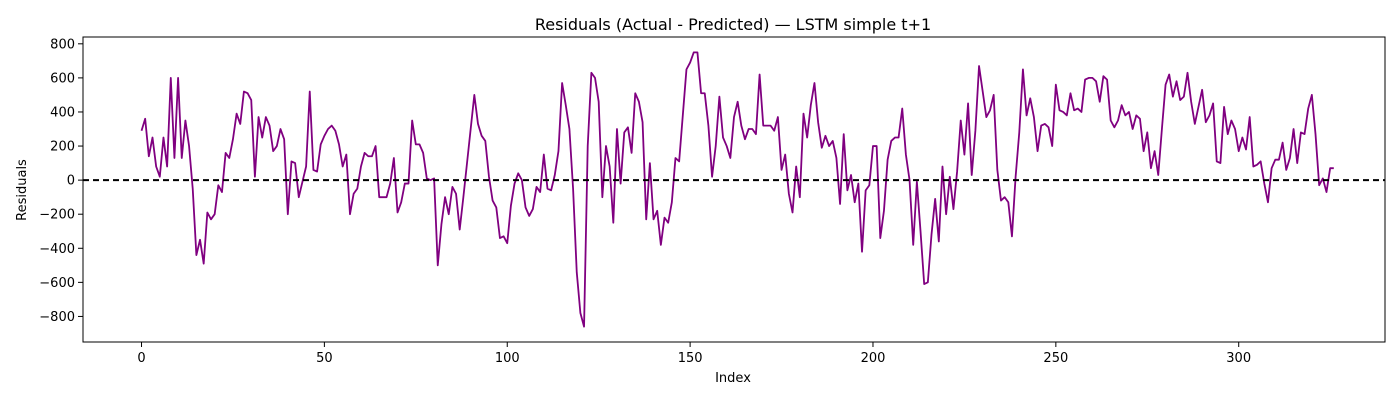  I want to click on y-tick-label: 400, so click(62, 112).